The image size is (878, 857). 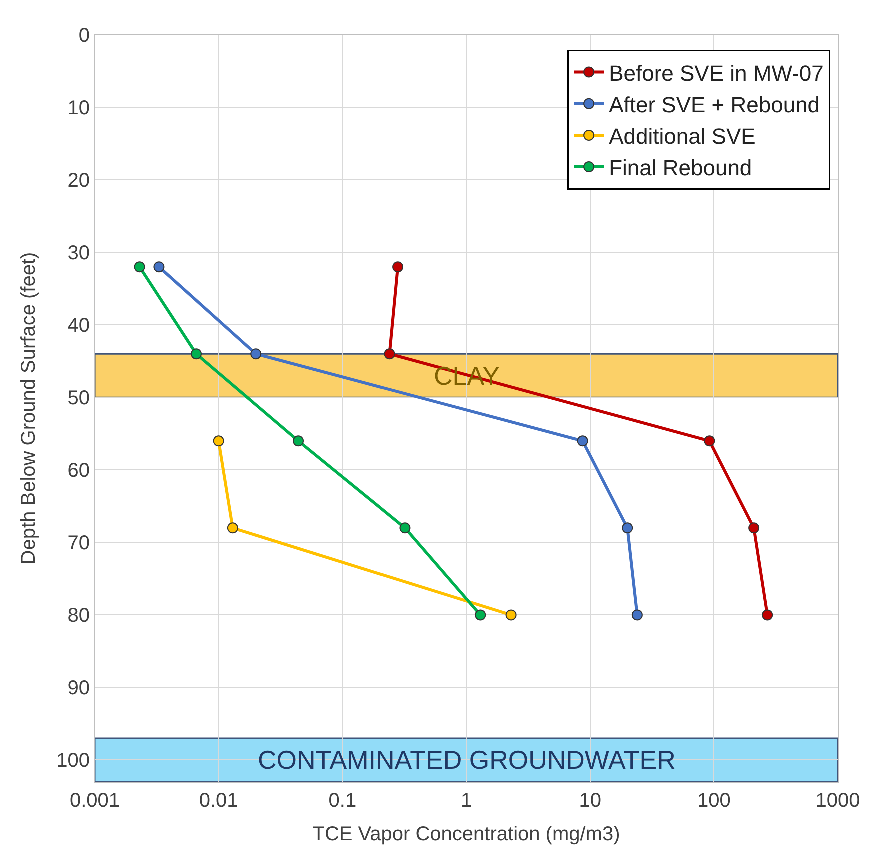 I want to click on y-tick-label: 70, so click(x=79, y=543).